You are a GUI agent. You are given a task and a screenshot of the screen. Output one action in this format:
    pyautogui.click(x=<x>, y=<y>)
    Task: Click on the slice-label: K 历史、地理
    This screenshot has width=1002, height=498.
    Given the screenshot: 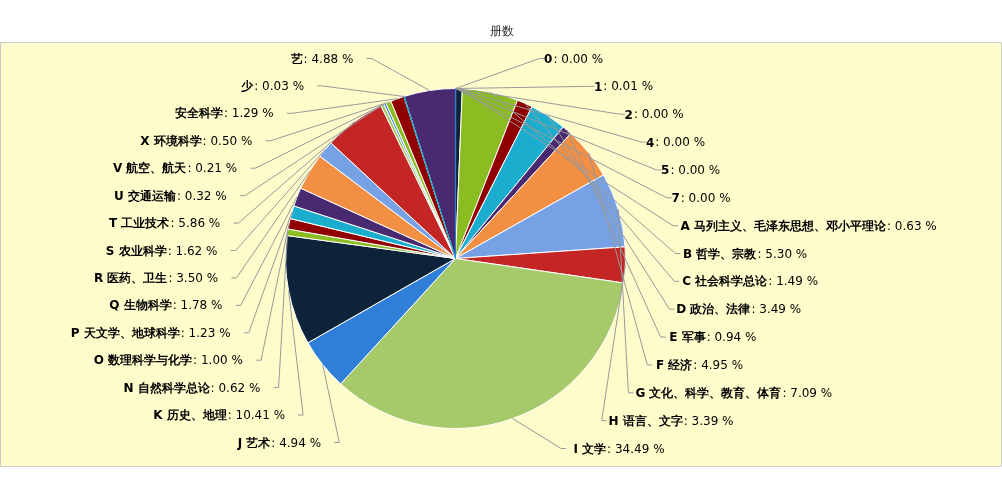 What is the action you would take?
    pyautogui.click(x=190, y=415)
    